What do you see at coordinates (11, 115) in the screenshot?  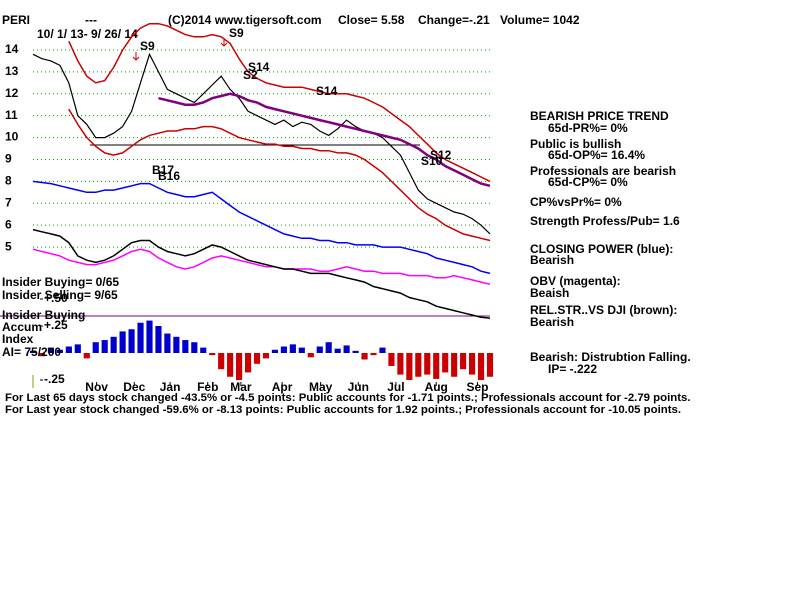 I see `y-tick-label: 11` at bounding box center [11, 115].